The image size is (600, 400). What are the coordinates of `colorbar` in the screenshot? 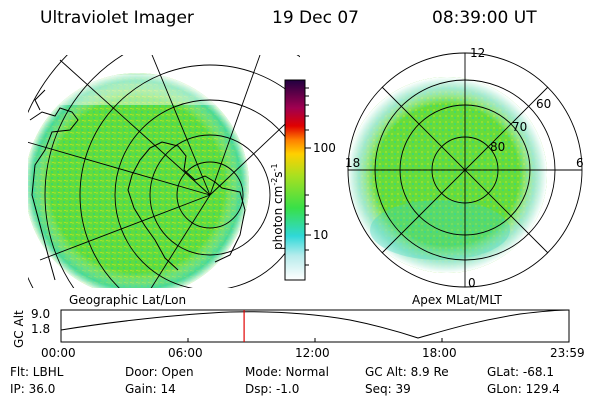 It's located at (295, 180).